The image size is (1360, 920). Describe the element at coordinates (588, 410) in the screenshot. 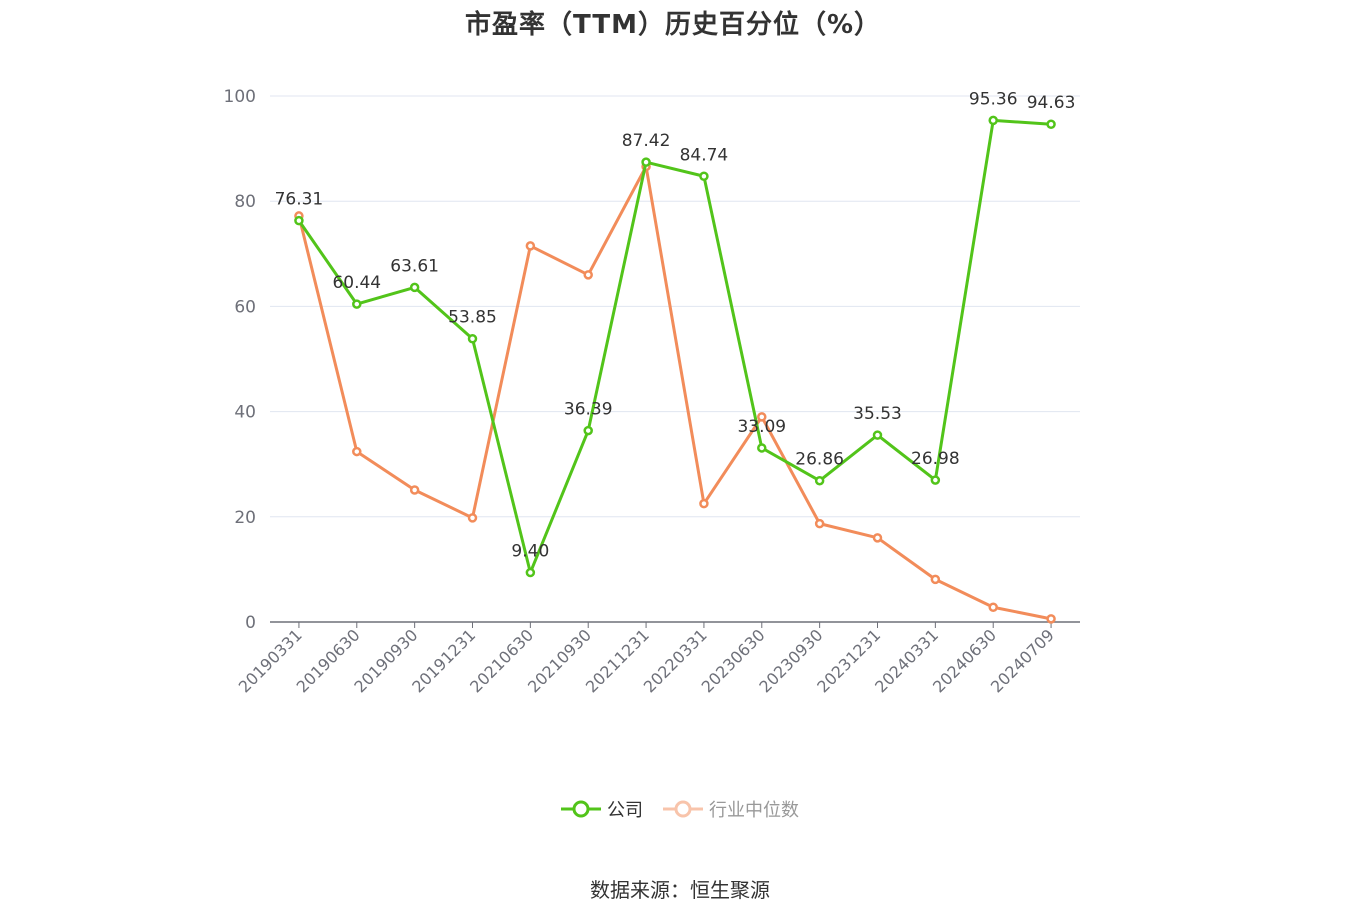

I see `company-data-label: 36.39` at that location.